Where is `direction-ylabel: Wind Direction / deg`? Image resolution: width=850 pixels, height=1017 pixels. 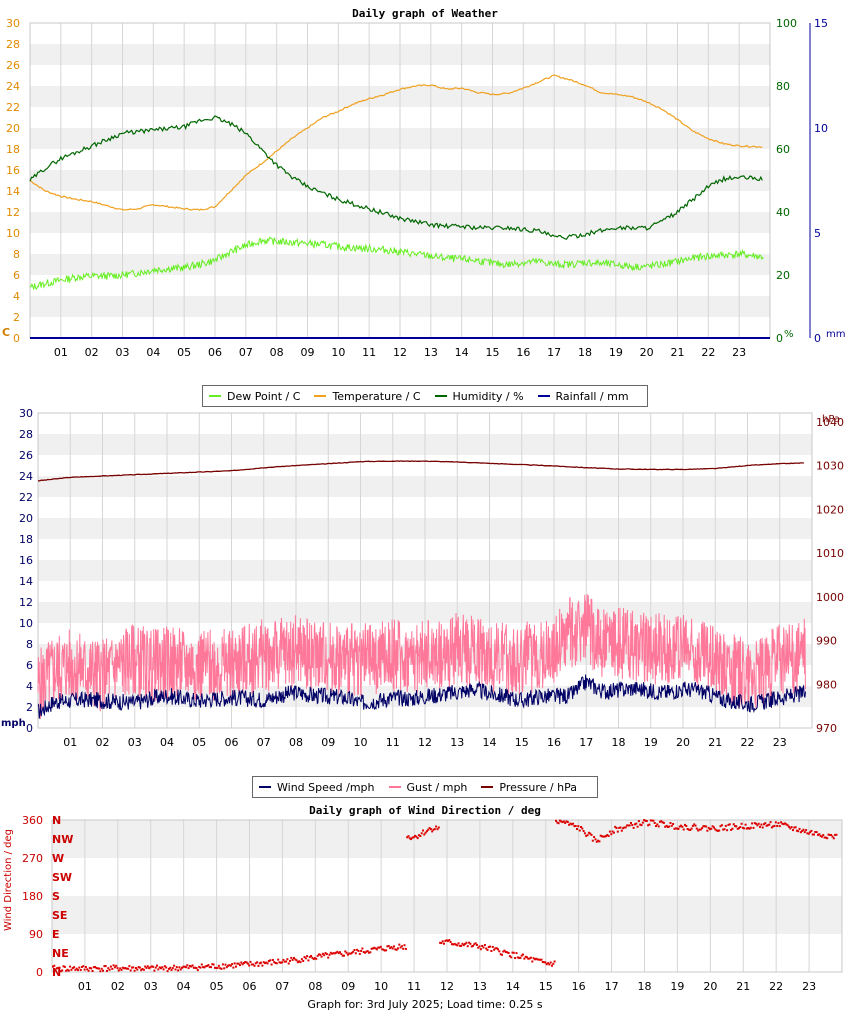
direction-ylabel: Wind Direction / deg is located at coordinates (8, 880).